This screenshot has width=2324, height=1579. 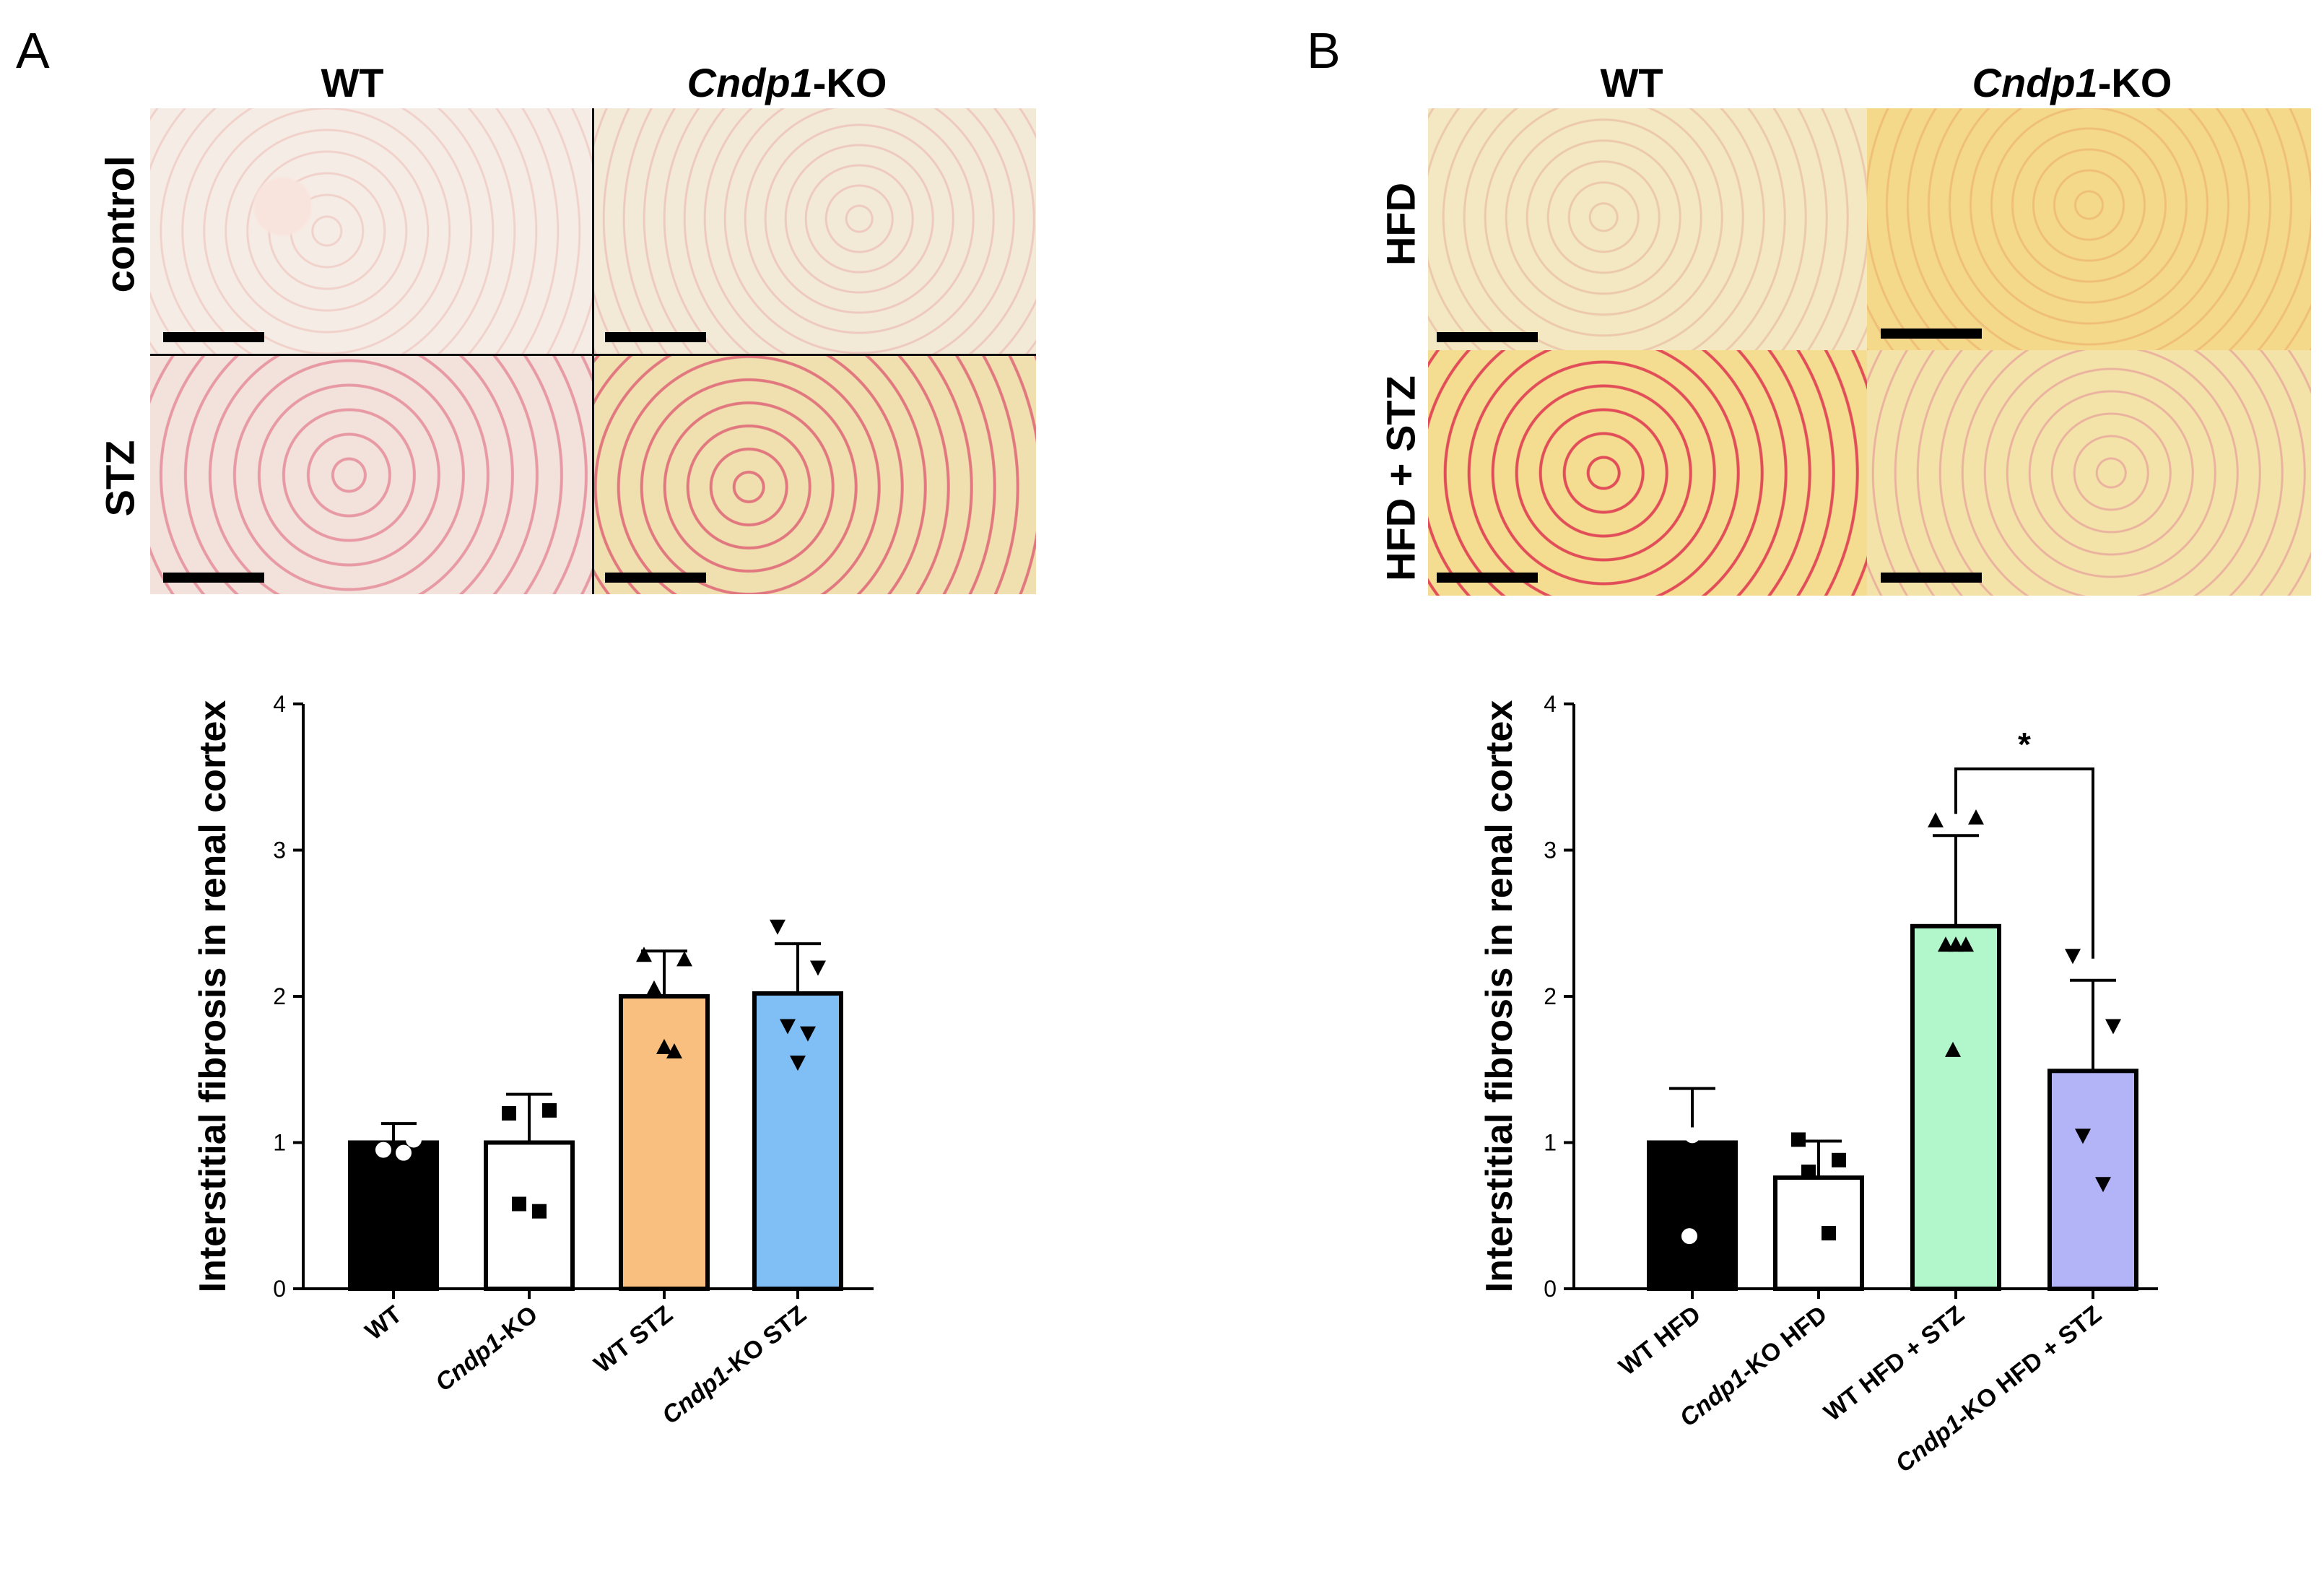 I want to click on panel-letter-a: A, so click(x=33, y=50).